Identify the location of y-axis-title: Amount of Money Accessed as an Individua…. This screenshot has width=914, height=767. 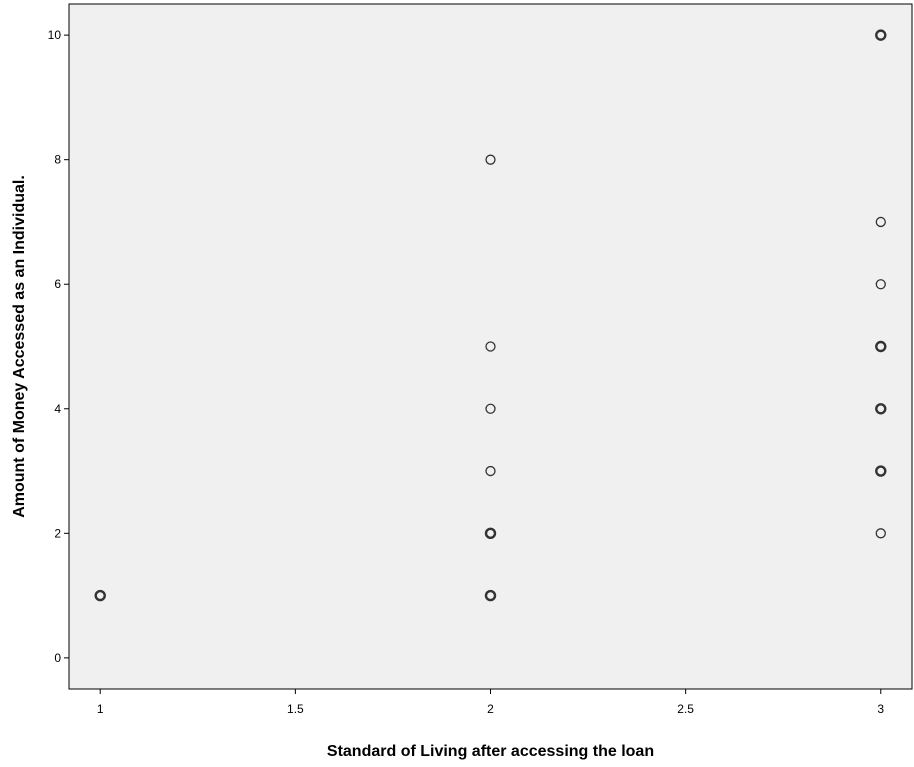
(19, 346).